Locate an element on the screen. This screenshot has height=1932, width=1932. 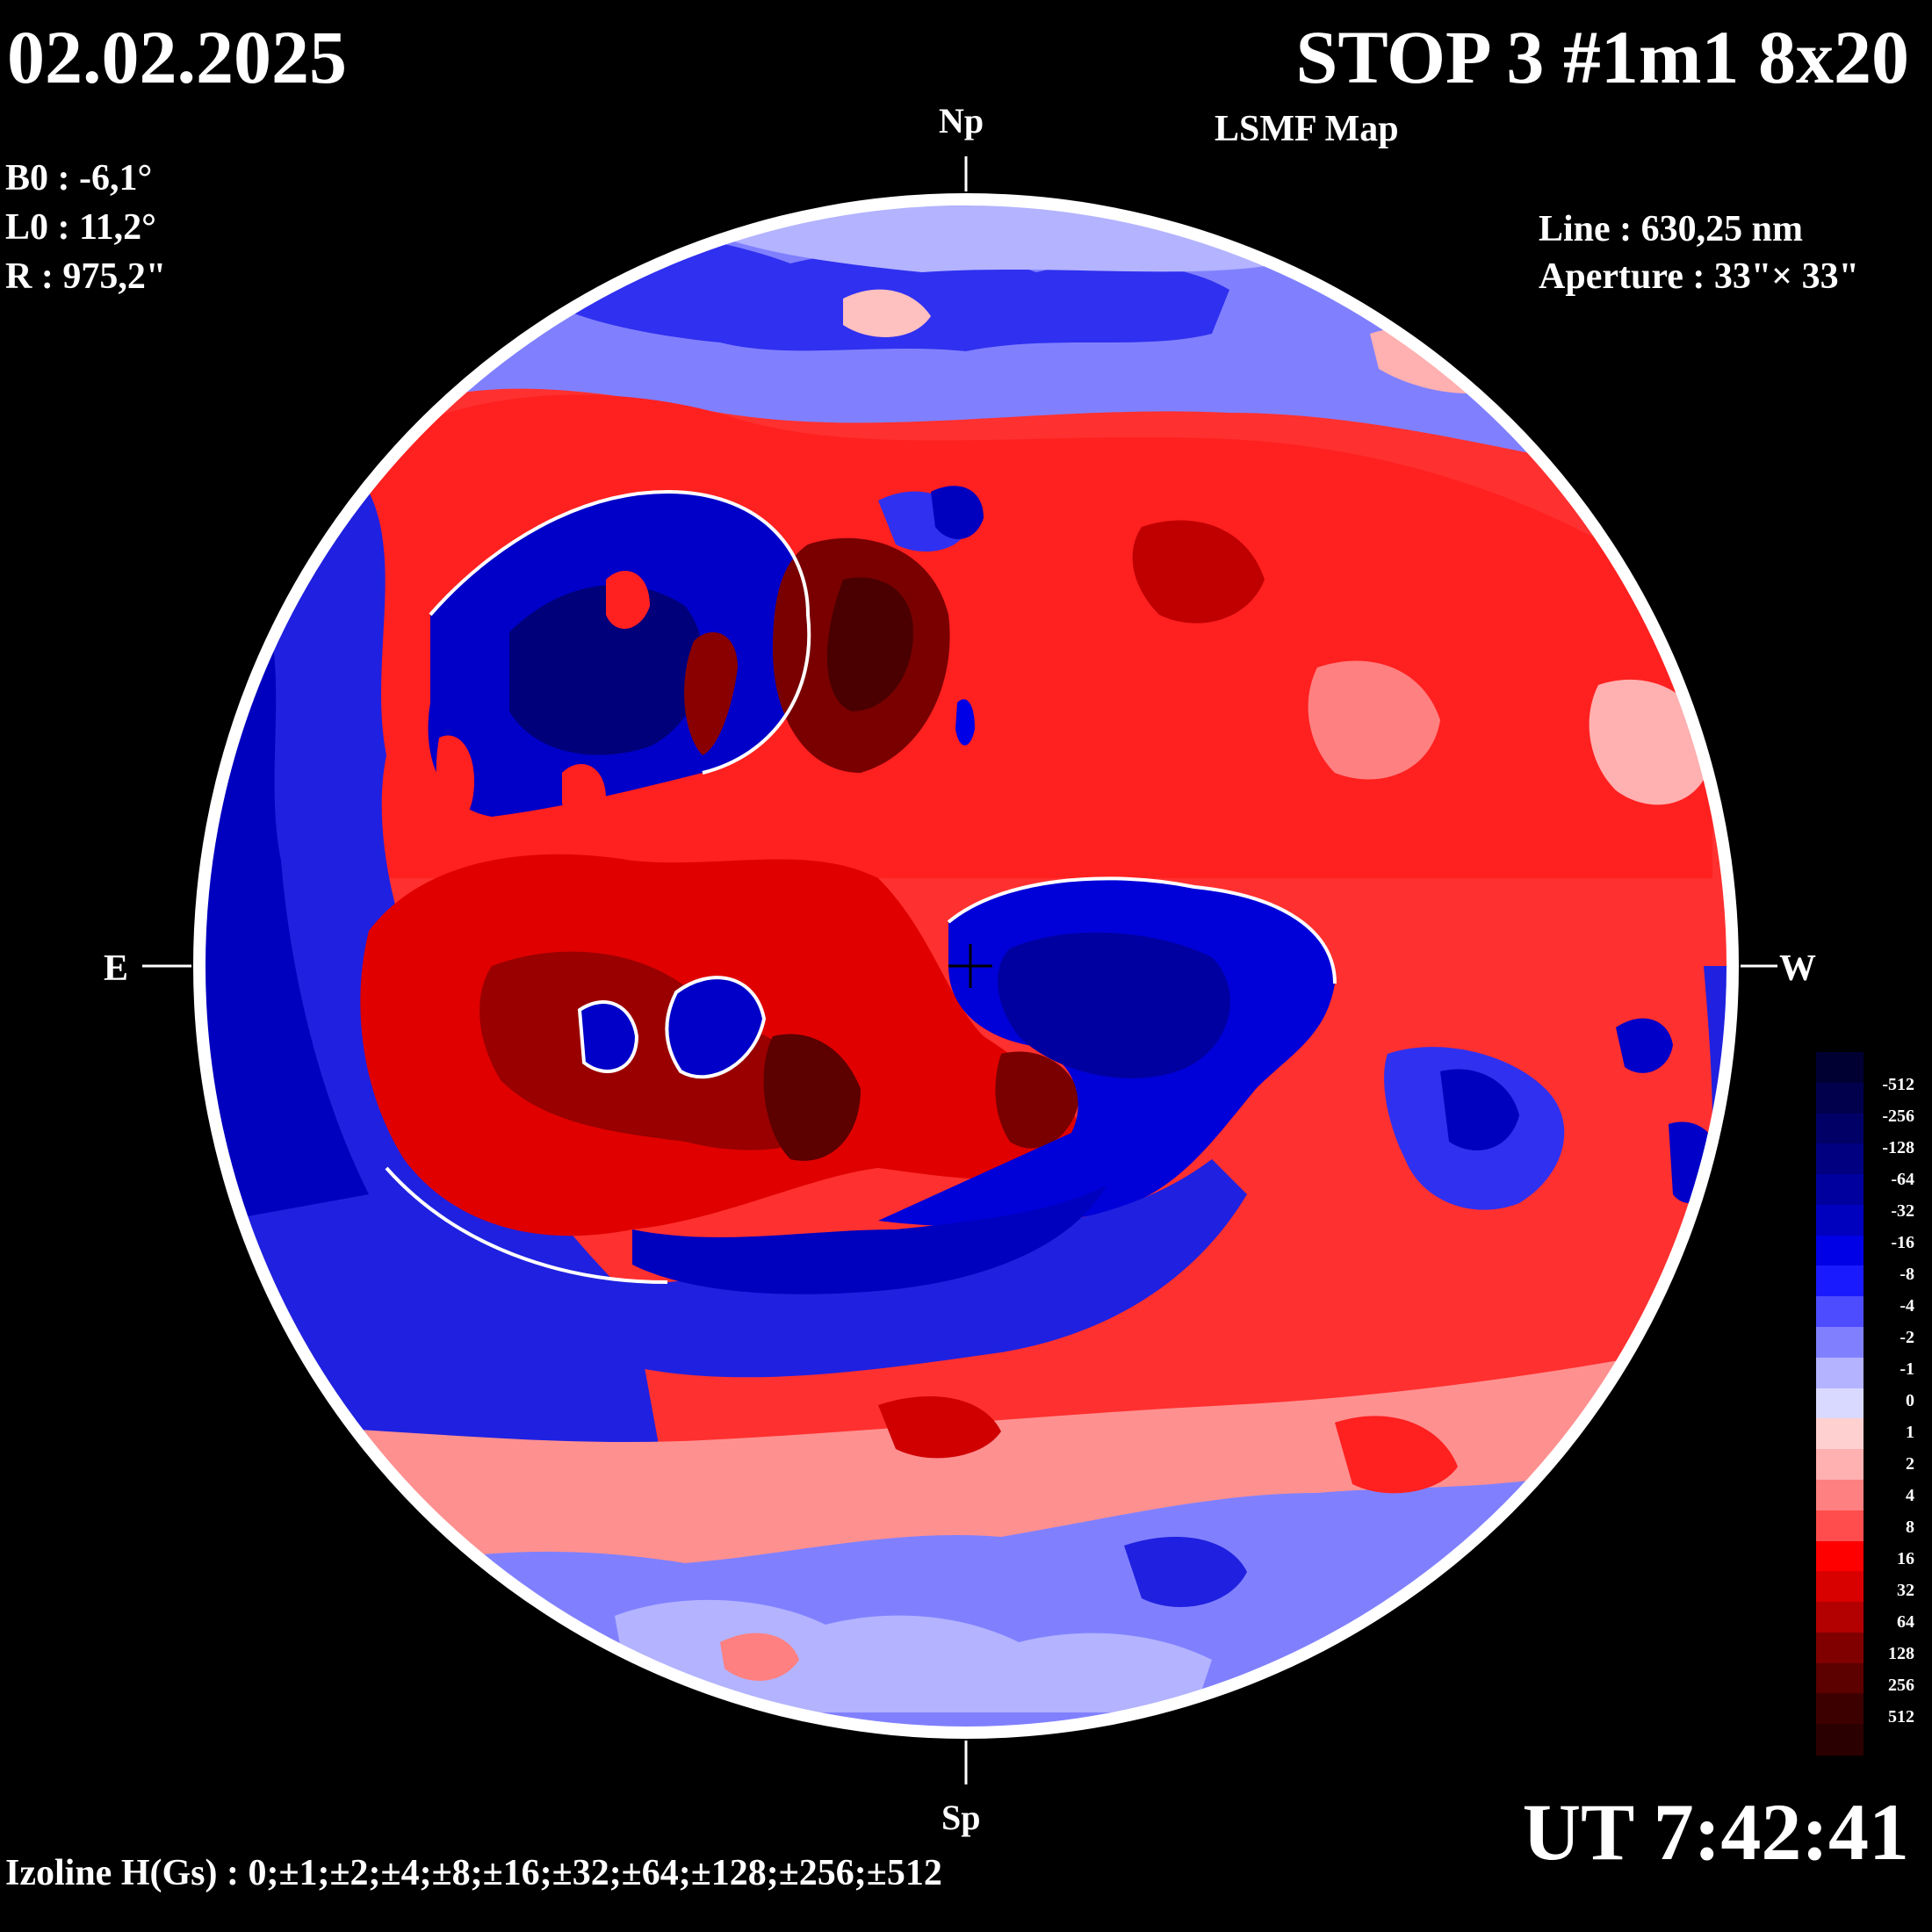
b0-param: B0 : -6,1° is located at coordinates (79, 178).